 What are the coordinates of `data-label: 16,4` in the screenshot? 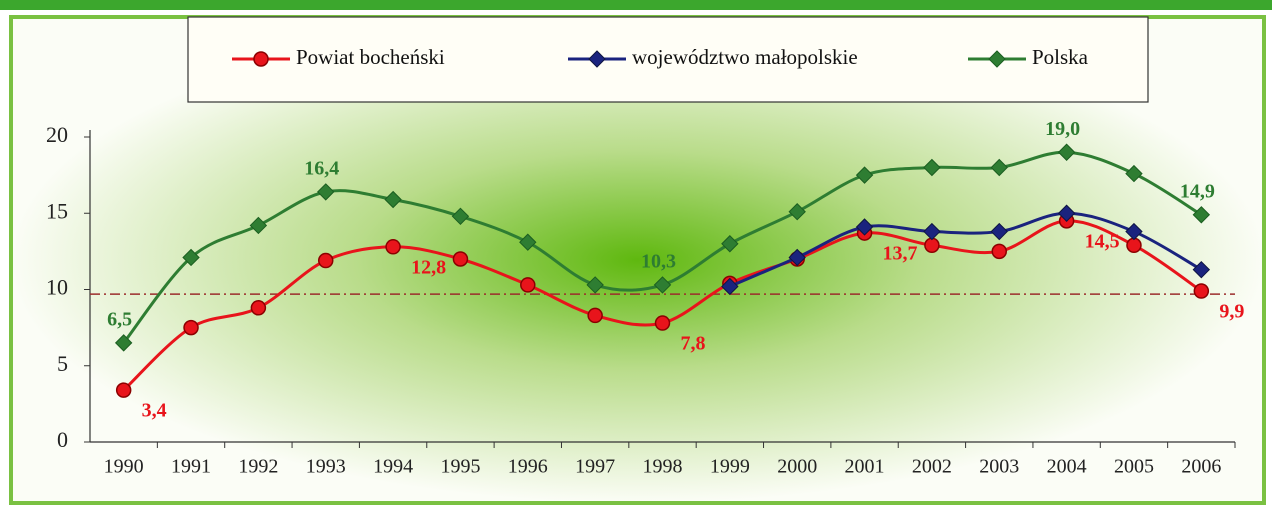 It's located at (321, 168).